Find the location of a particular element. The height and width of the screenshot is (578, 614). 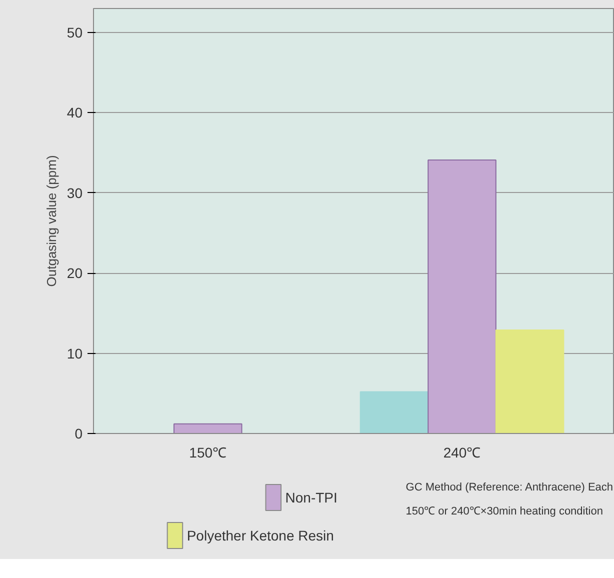

y-tick-label: 50 is located at coordinates (74, 32).